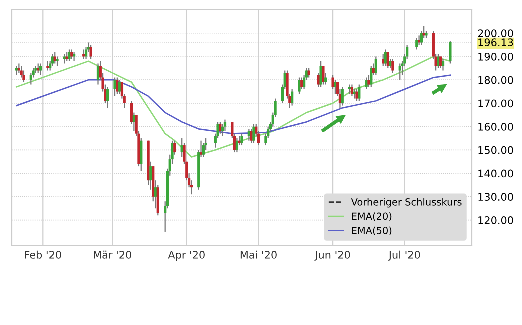  Describe the element at coordinates (496, 174) in the screenshot. I see `y-tick-label: 140.00` at that location.